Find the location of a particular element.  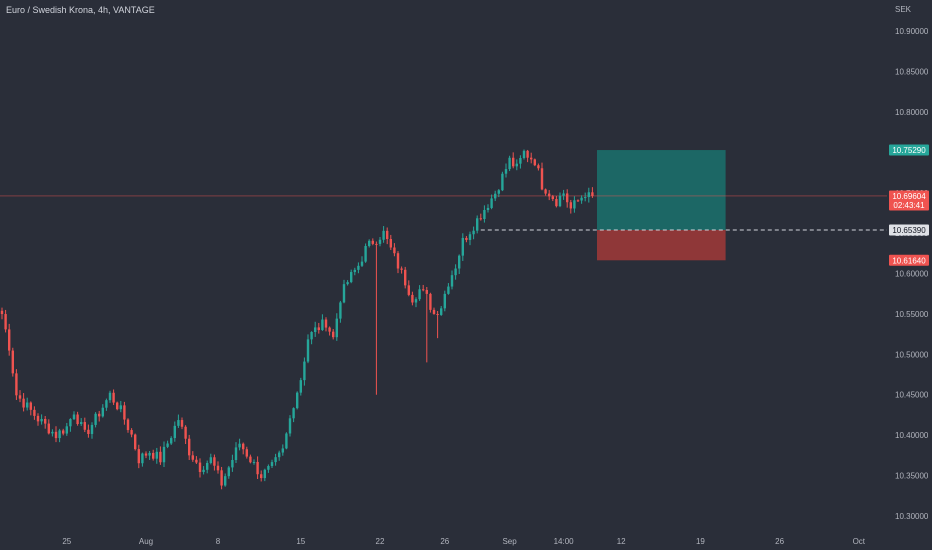

current-price-label-bg is located at coordinates (909, 200).